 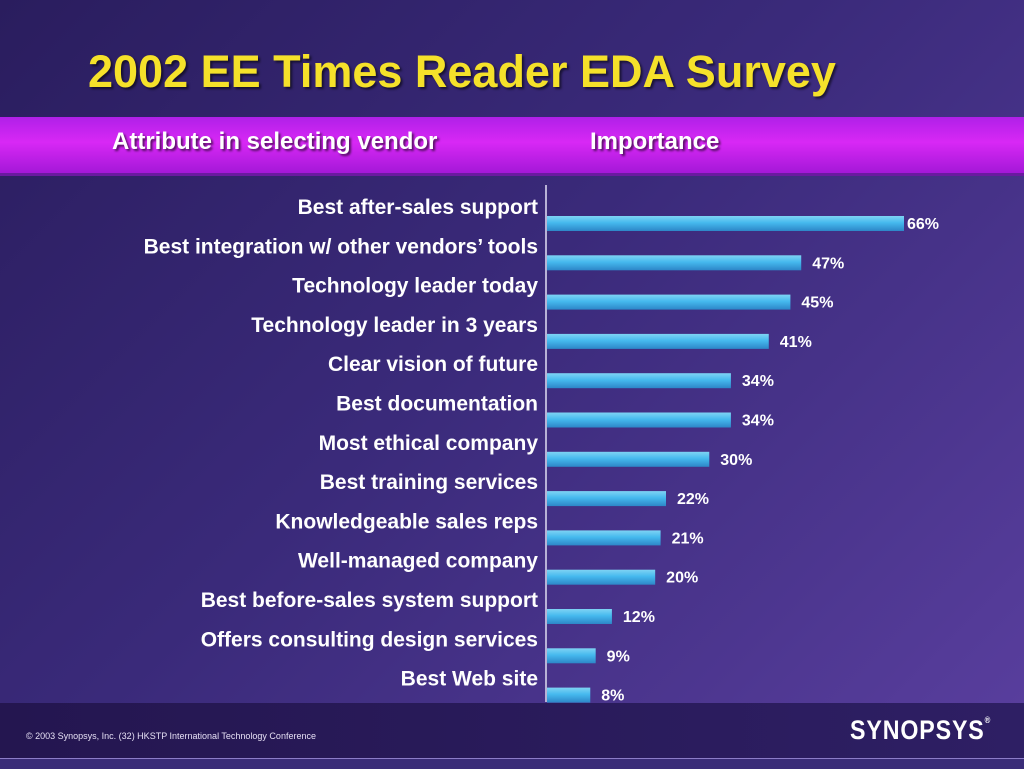 I want to click on footer-band, so click(x=512, y=730).